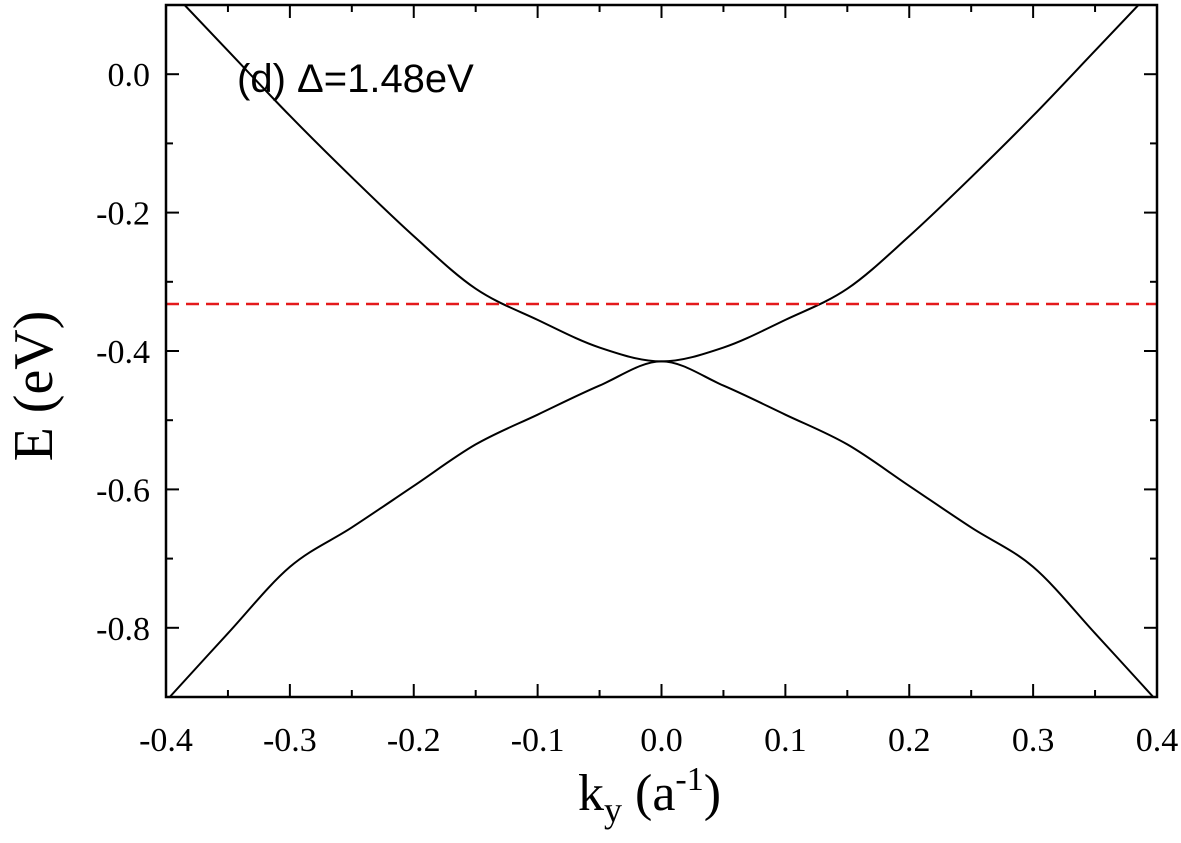 Image resolution: width=1181 pixels, height=843 pixels. What do you see at coordinates (712, 793) in the screenshot?
I see `x-axis-title-unit-close: )` at bounding box center [712, 793].